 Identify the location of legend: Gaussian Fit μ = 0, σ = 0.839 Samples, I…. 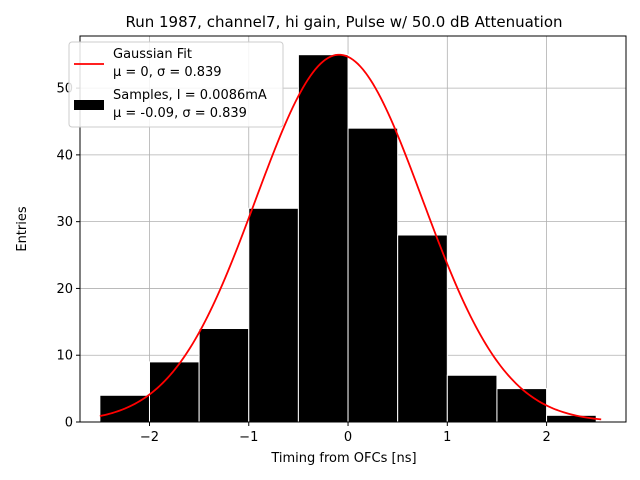
(176, 84).